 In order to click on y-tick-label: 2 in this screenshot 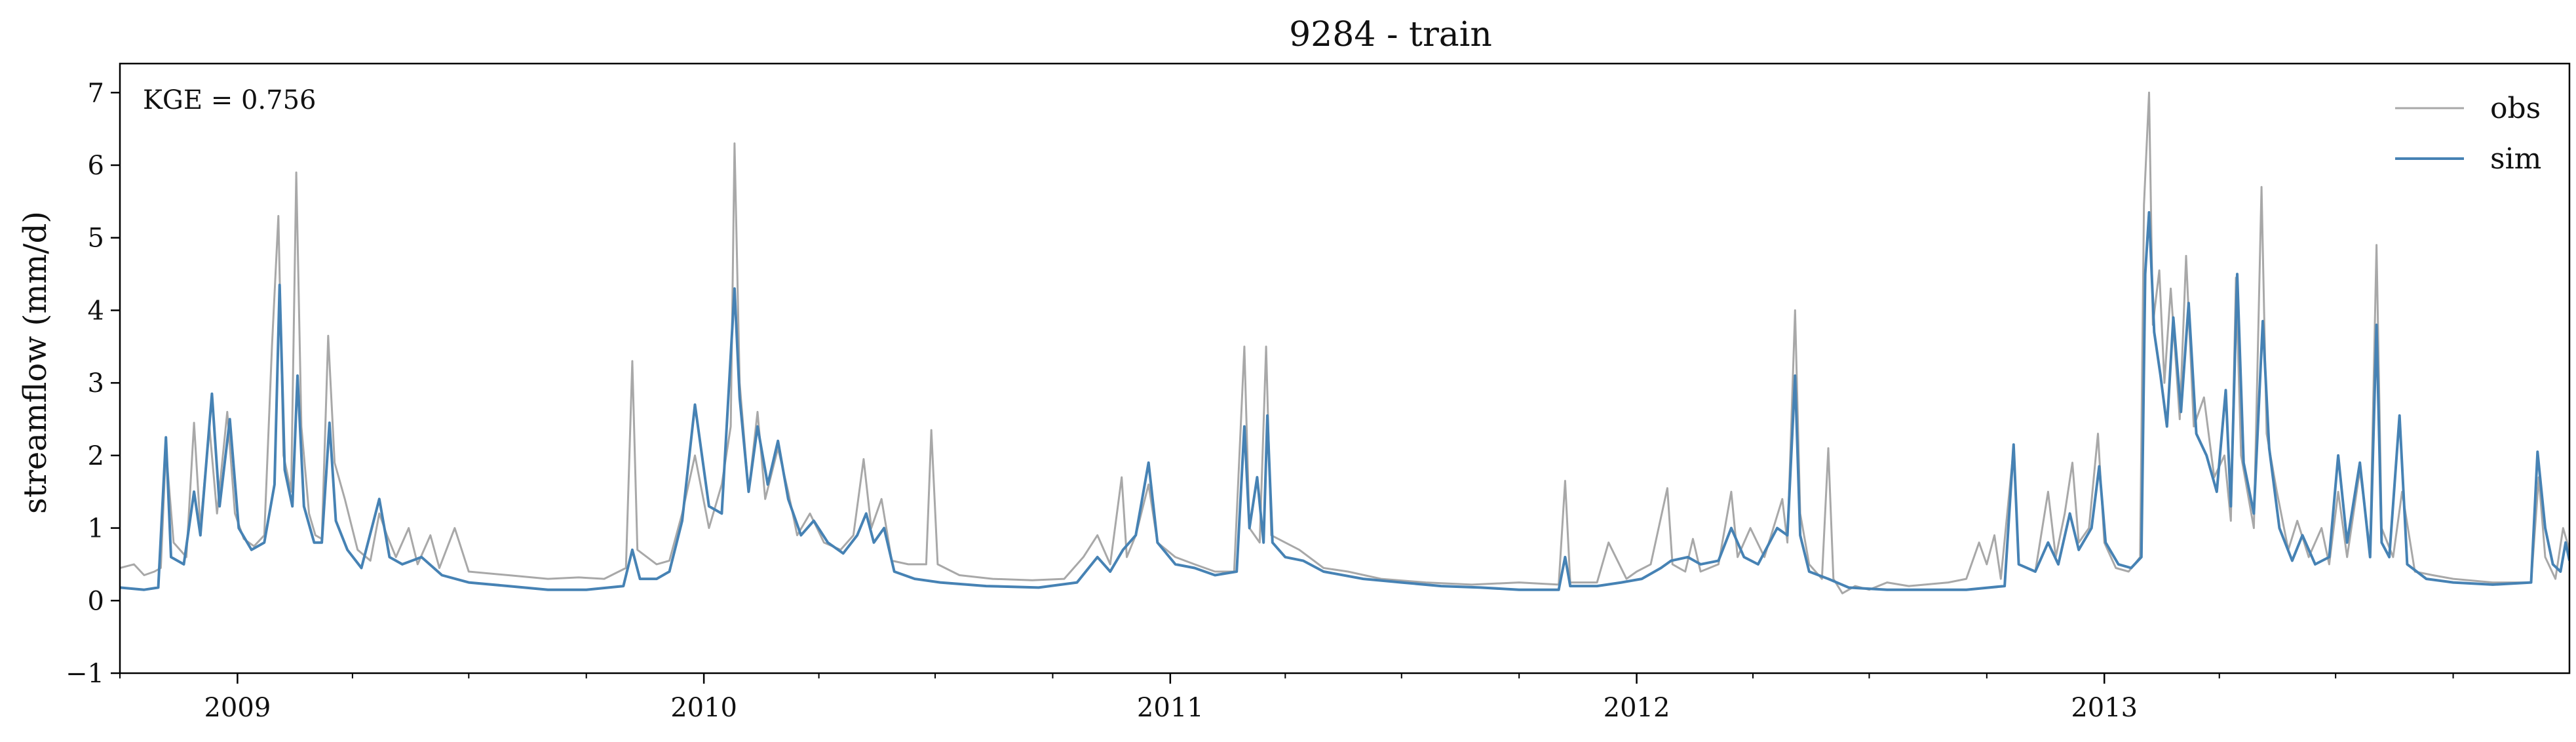, I will do `click(96, 456)`.